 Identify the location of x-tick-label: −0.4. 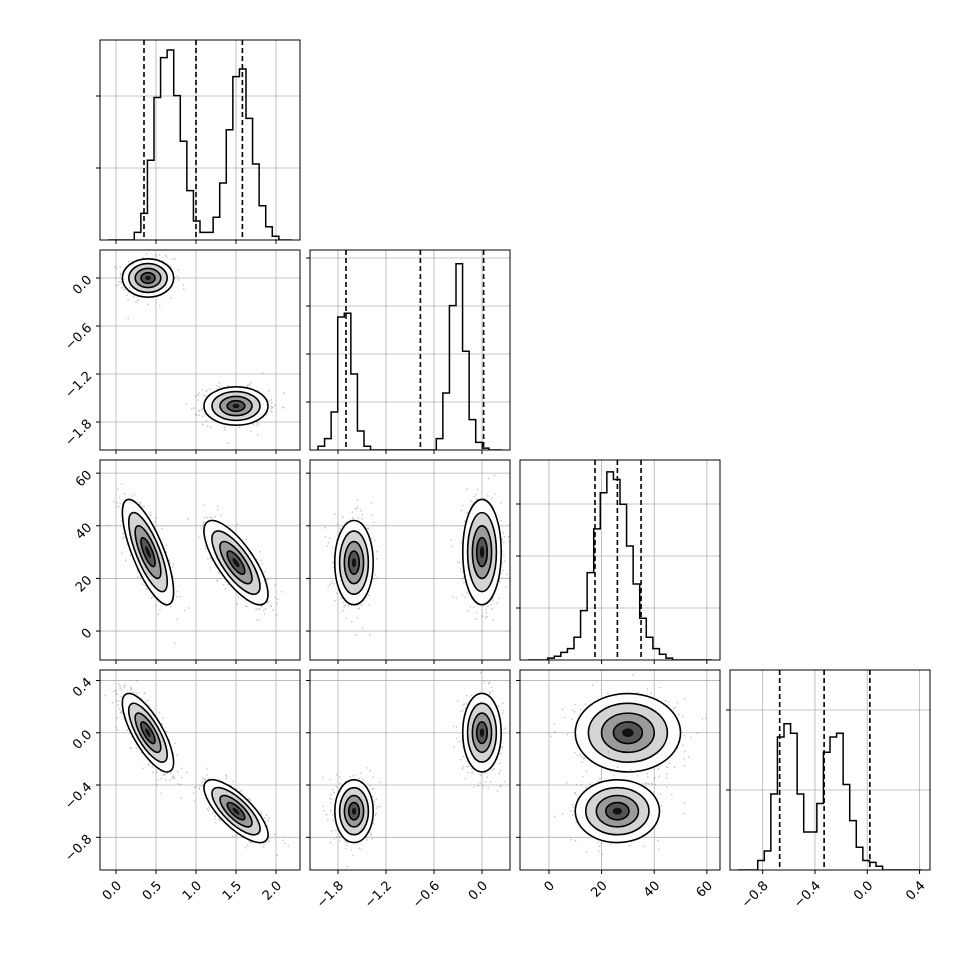
(807, 894).